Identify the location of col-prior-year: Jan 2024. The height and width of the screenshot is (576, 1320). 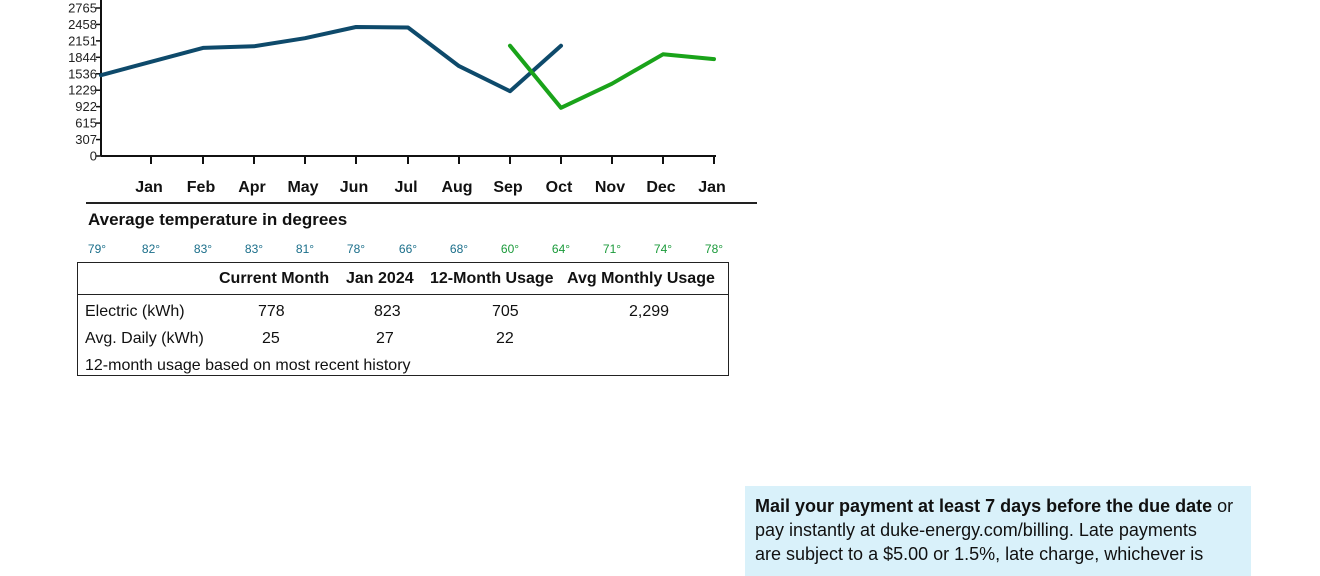
(380, 278).